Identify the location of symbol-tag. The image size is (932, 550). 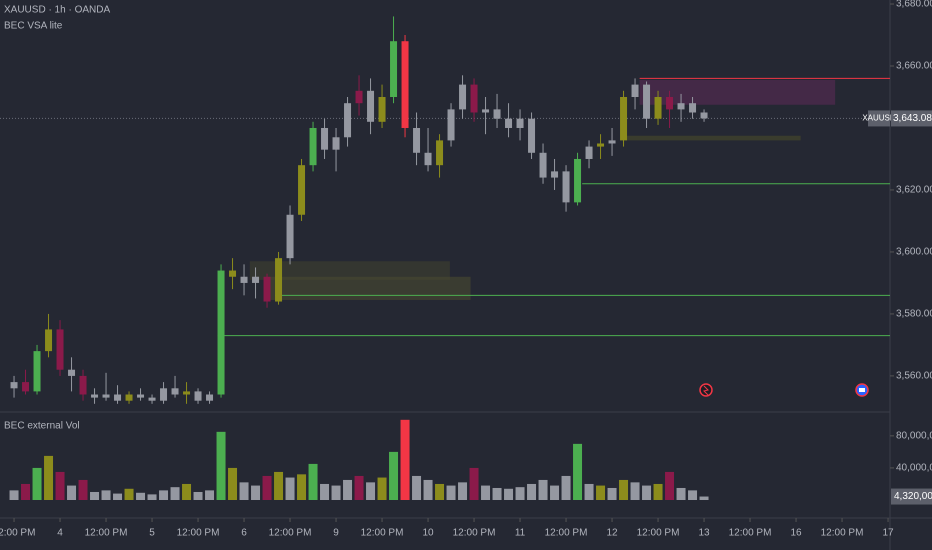
(879, 118).